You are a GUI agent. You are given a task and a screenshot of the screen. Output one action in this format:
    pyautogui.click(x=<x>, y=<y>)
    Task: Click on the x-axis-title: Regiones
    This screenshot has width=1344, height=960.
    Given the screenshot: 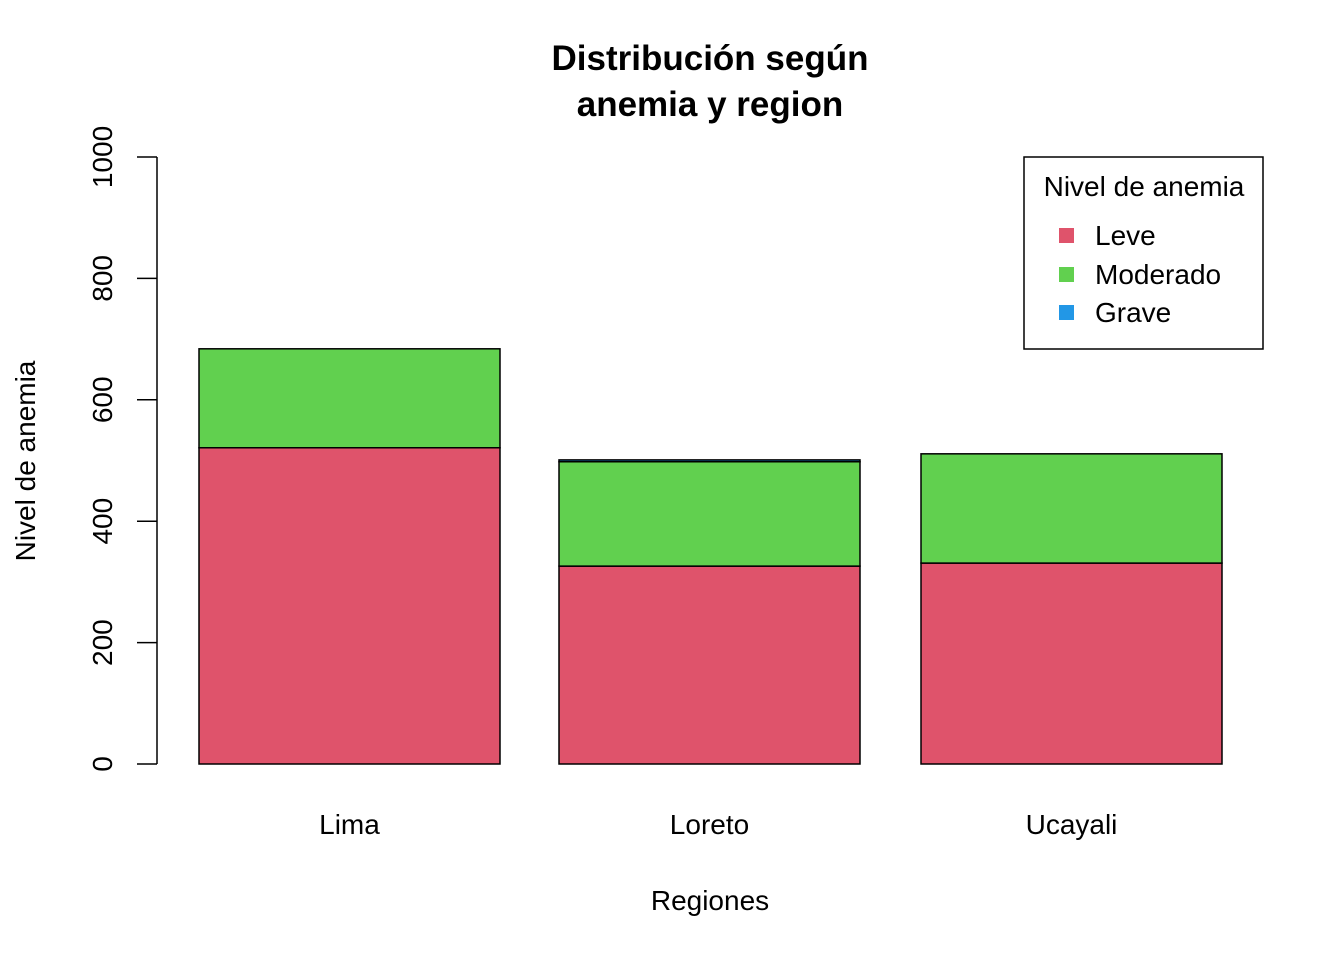 What is the action you would take?
    pyautogui.click(x=710, y=900)
    